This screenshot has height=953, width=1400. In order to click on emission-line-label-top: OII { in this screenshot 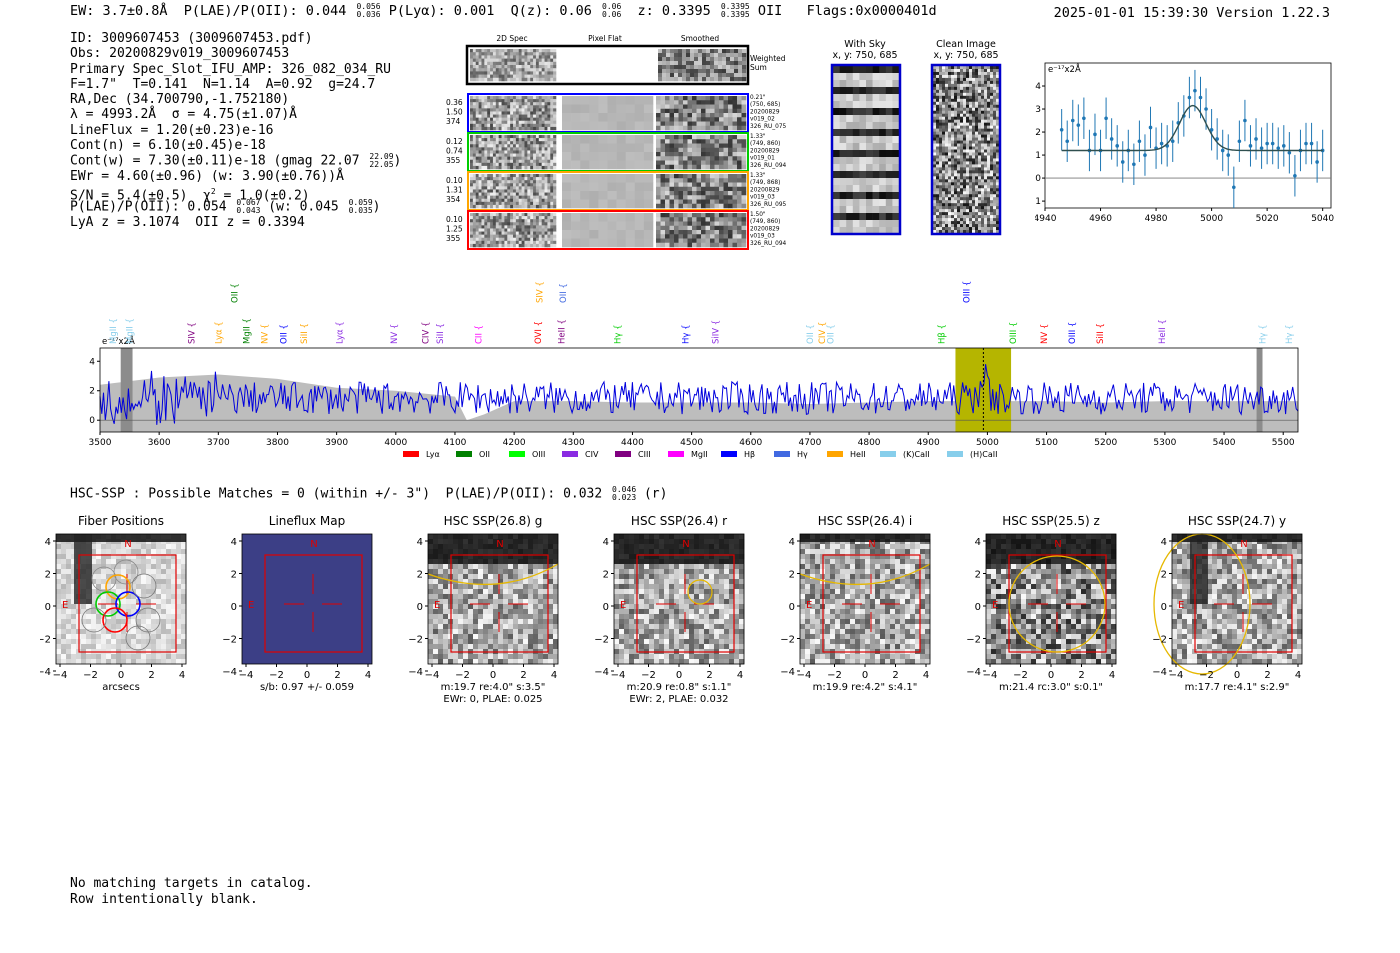, I will do `click(564, 293)`.